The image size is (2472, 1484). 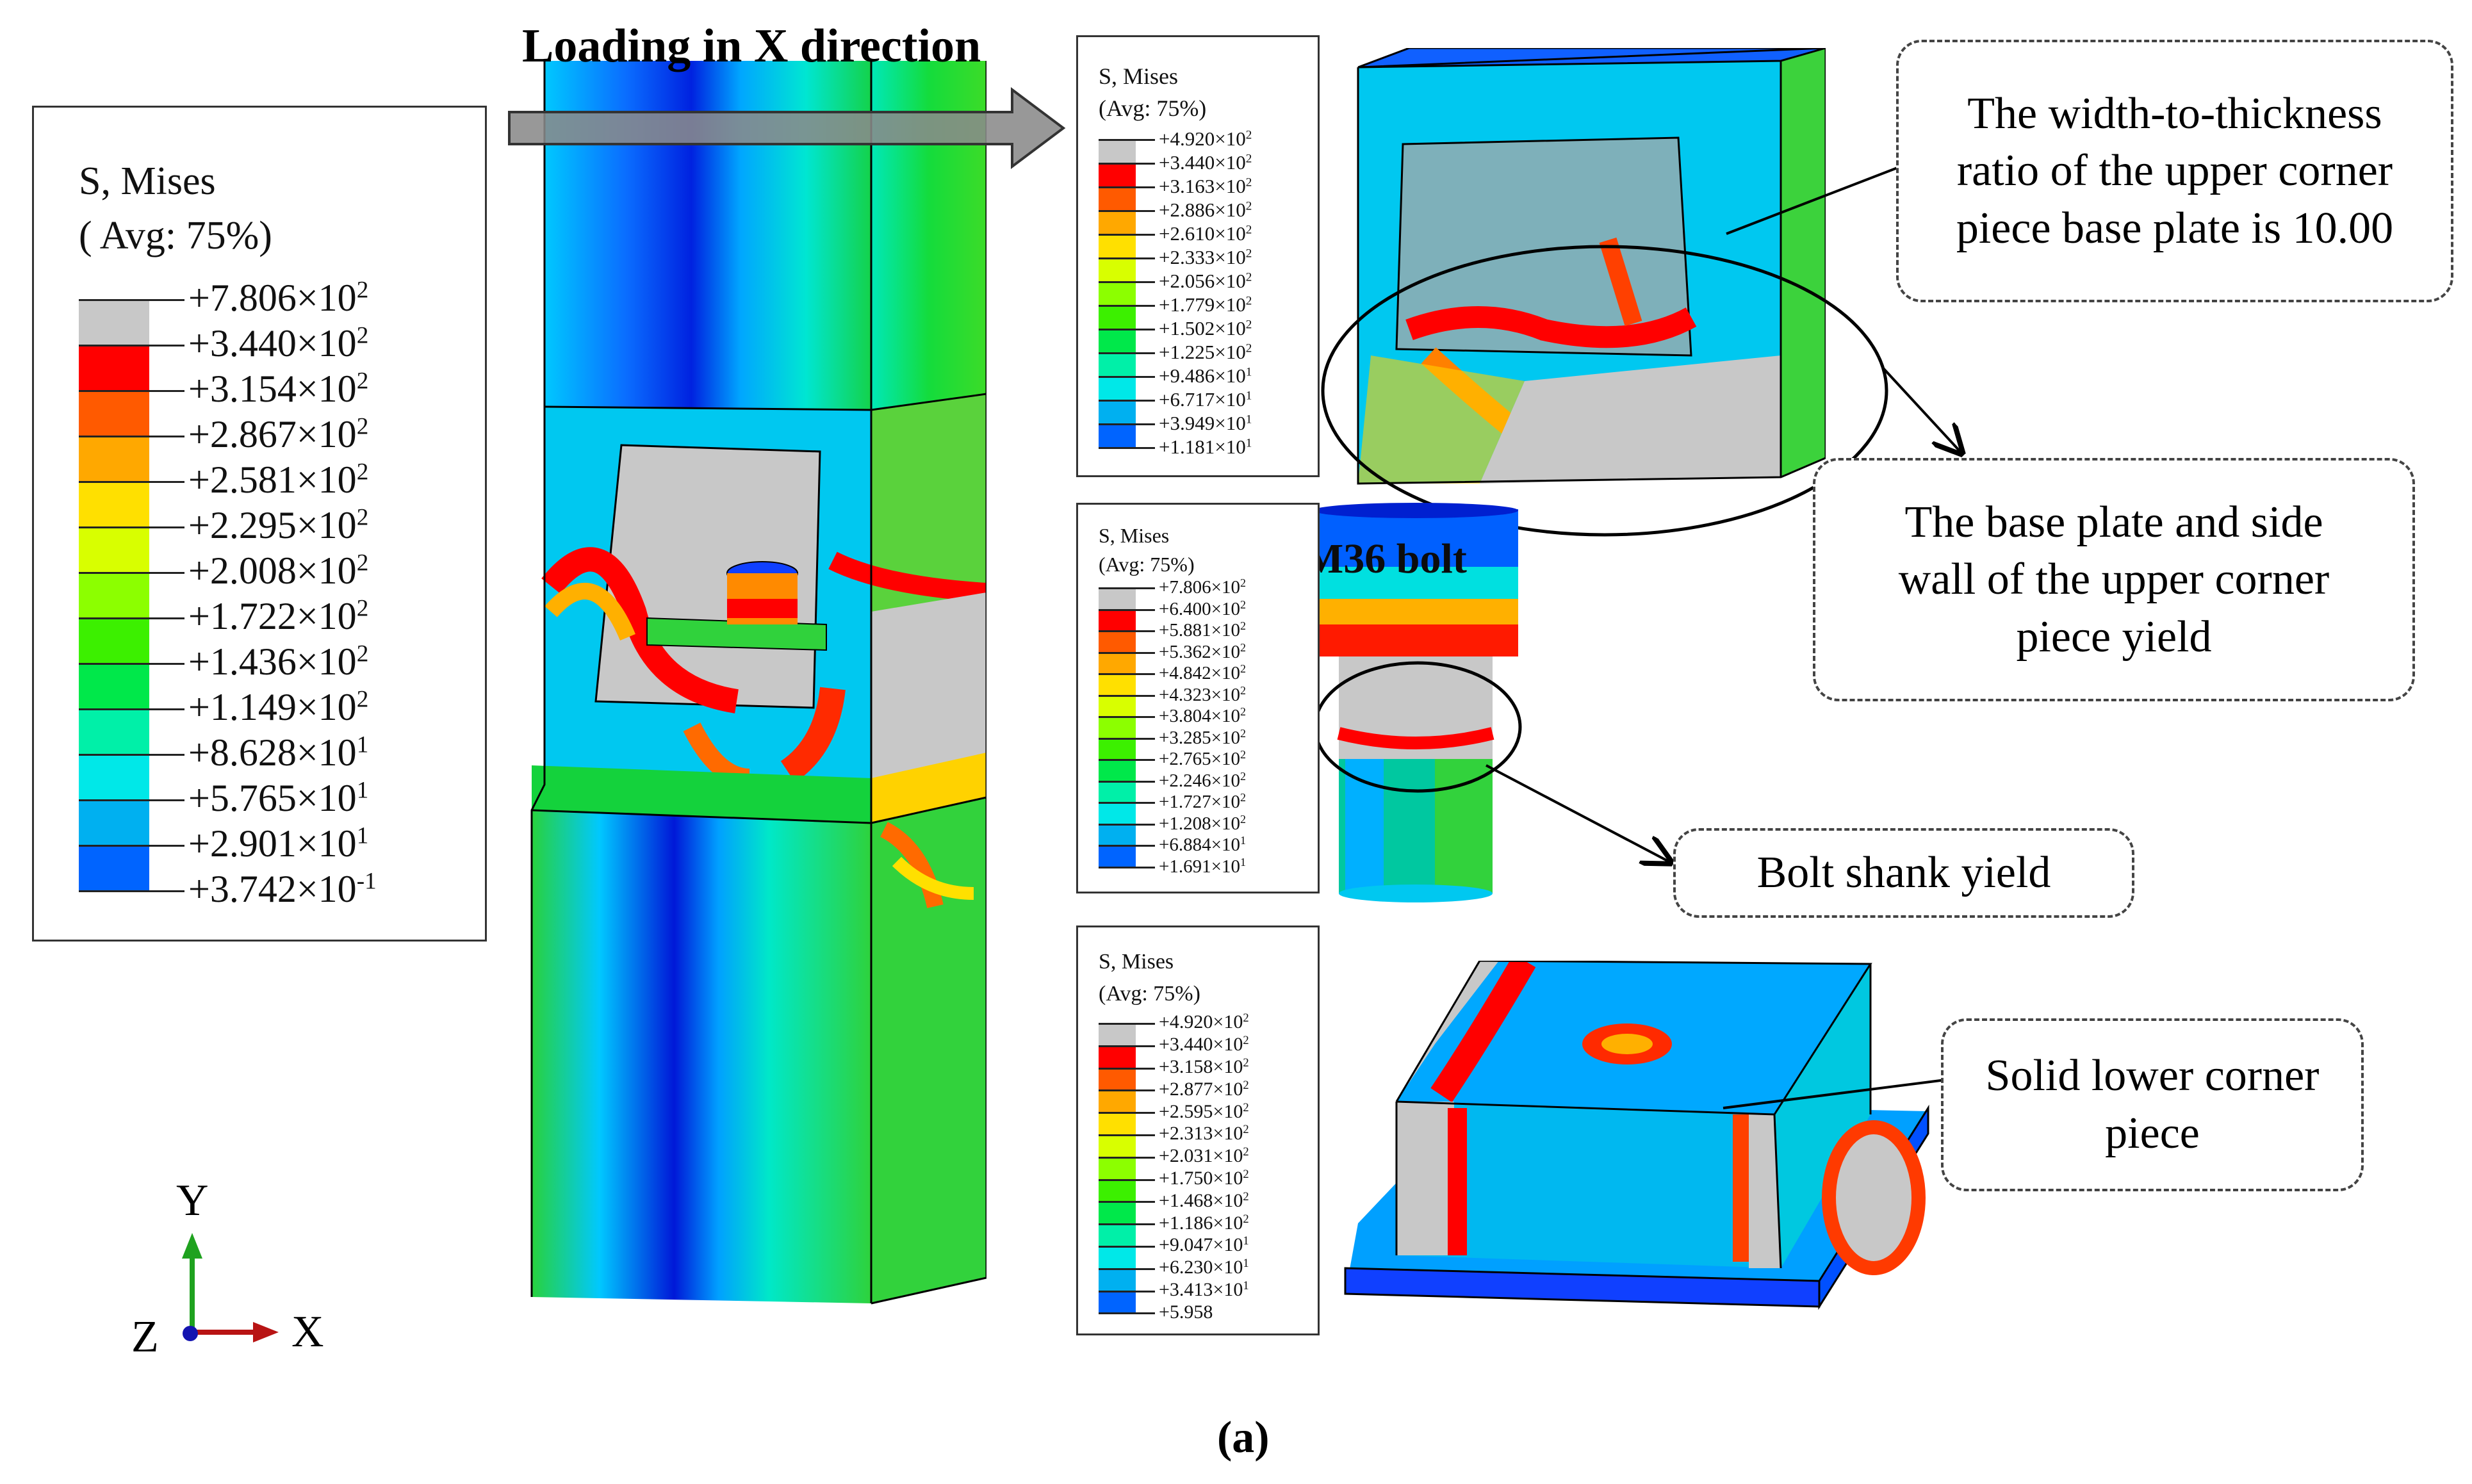 I want to click on legend-value-mantissa: +2.008, so click(x=242, y=570).